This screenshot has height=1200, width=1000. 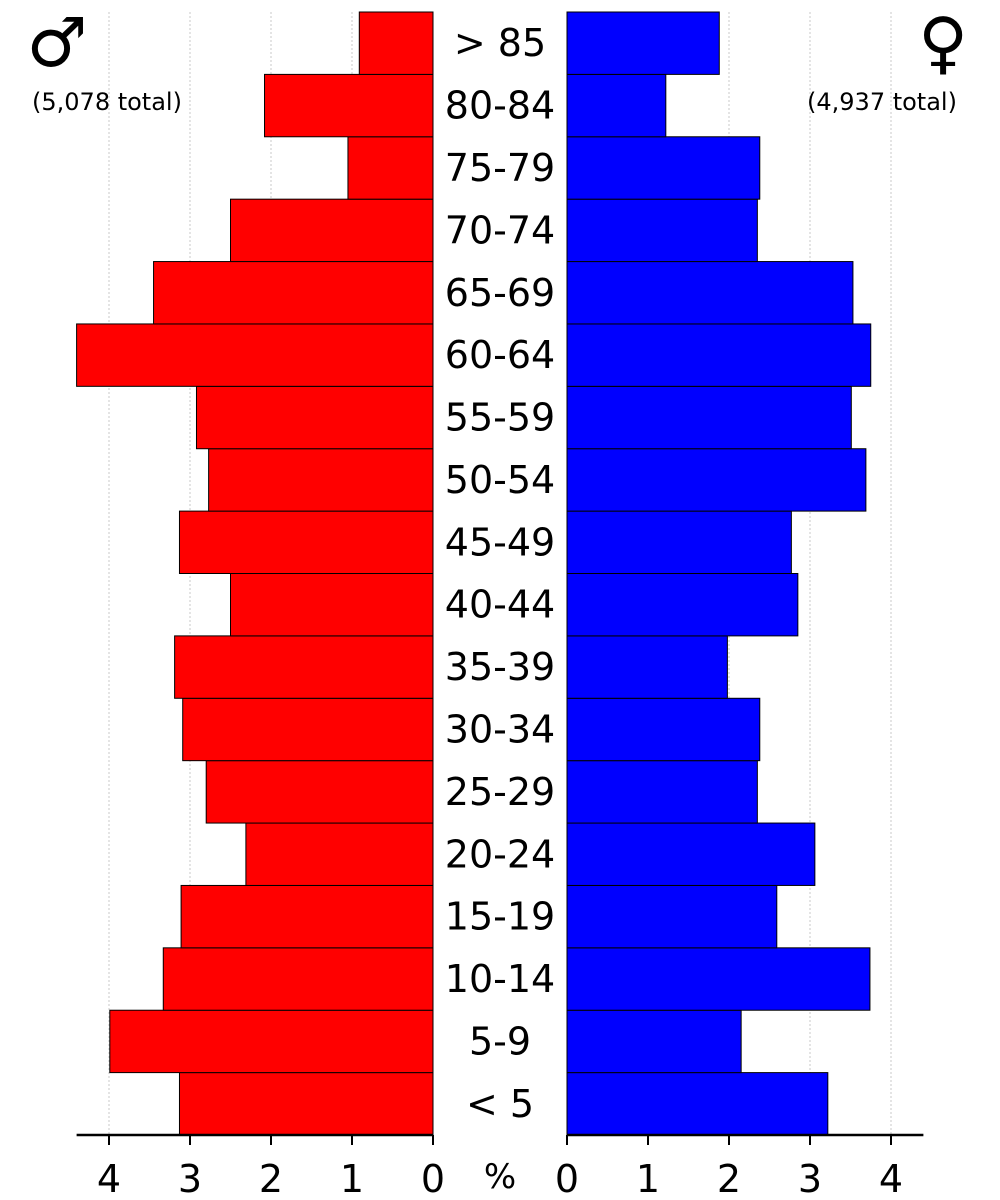 I want to click on male-symbol: ♂, so click(x=57, y=43).